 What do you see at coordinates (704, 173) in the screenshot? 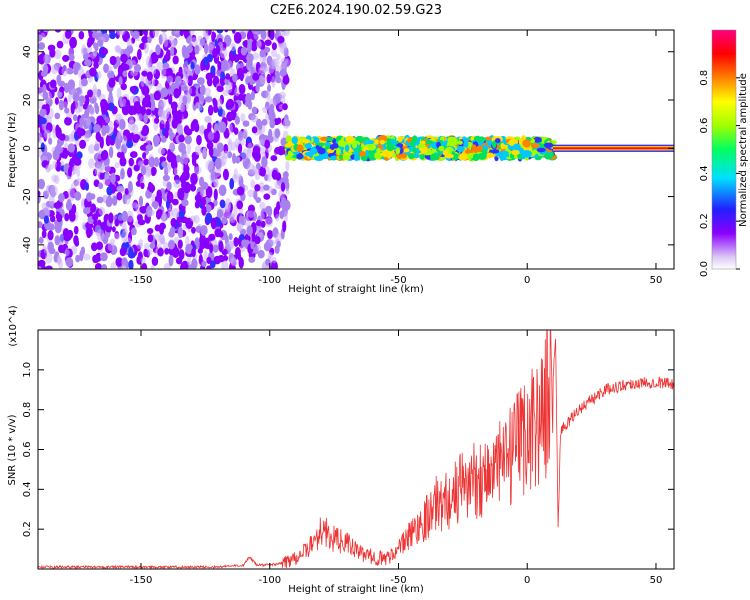
I see `colorbar-tick-label: 0.4` at bounding box center [704, 173].